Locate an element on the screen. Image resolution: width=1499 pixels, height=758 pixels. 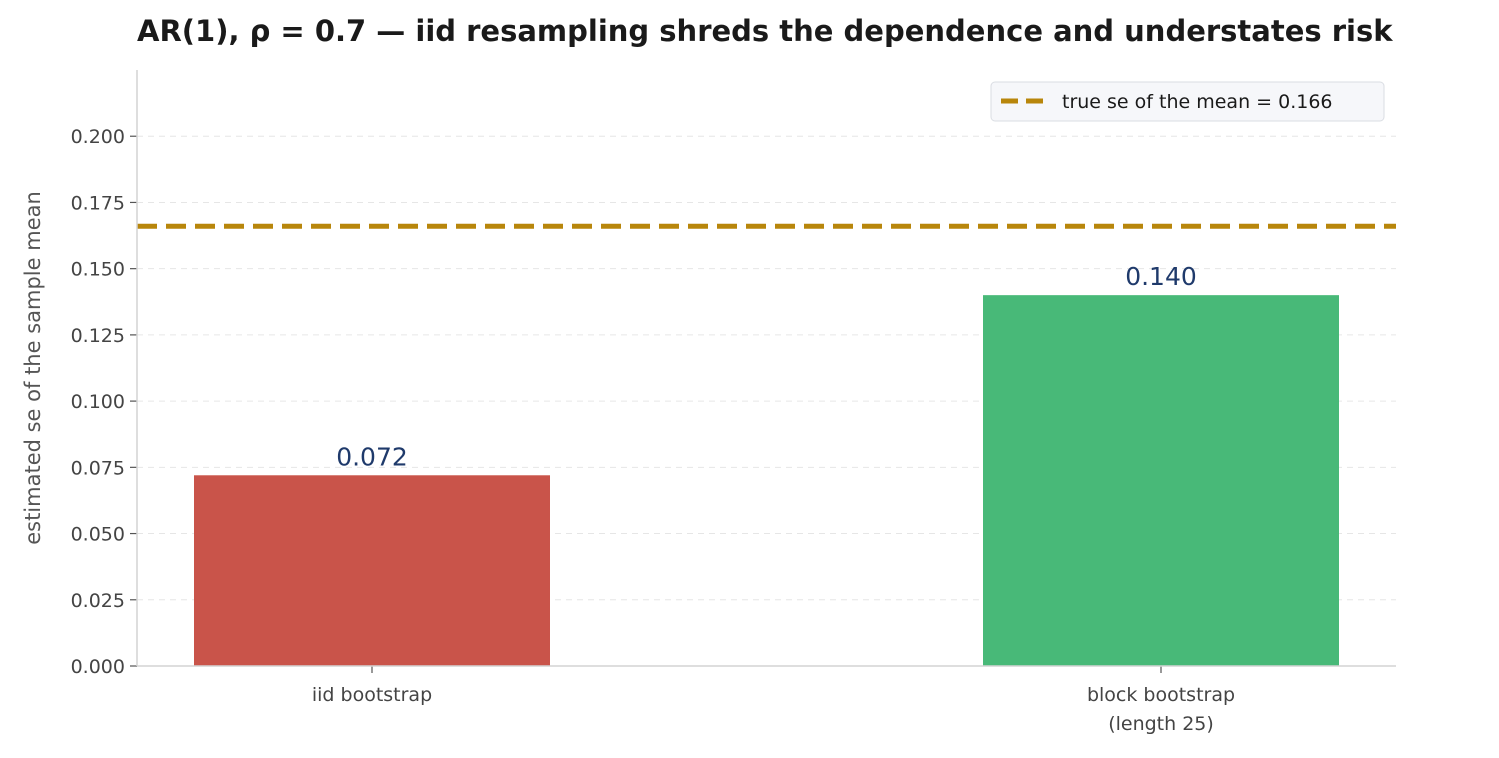
legend-label: true se of the mean = 0.166 is located at coordinates (1197, 102).